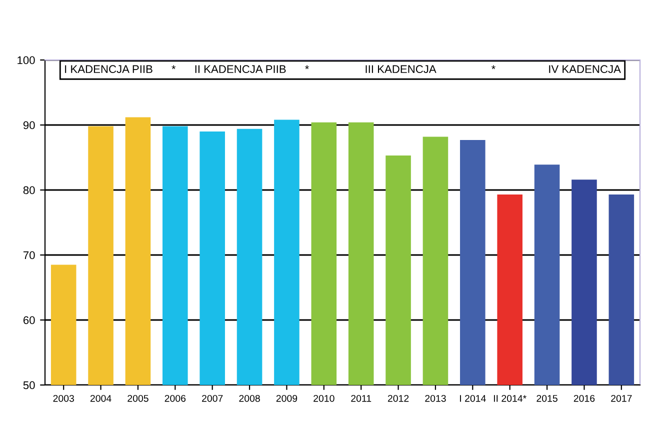  What do you see at coordinates (29, 255) in the screenshot?
I see `y-tick-label: 70` at bounding box center [29, 255].